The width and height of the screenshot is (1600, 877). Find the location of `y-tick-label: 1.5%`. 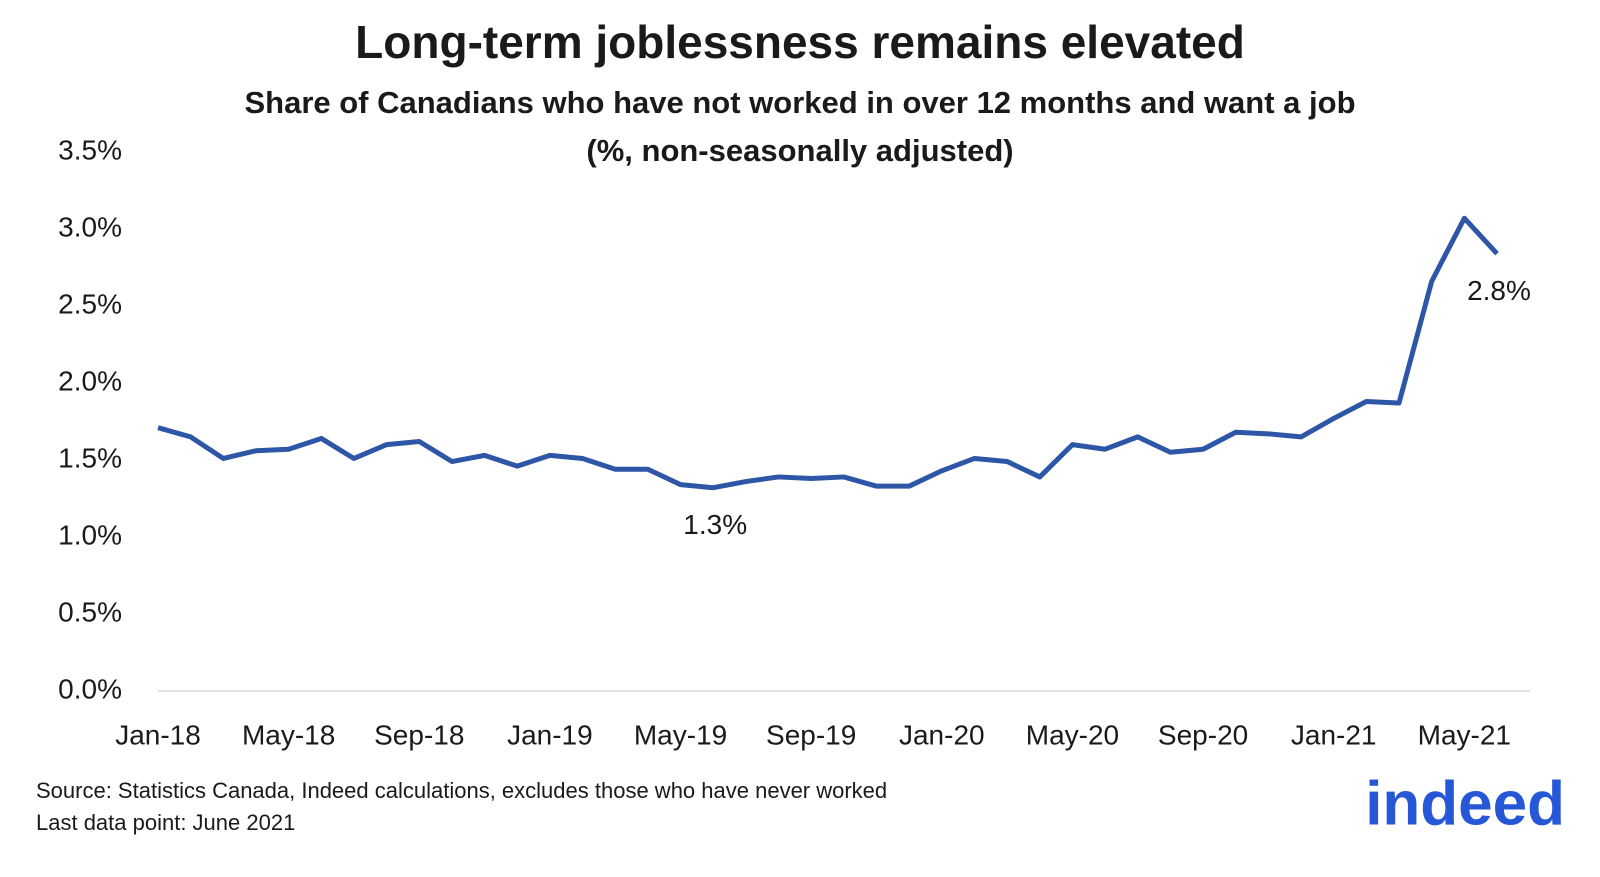

y-tick-label: 1.5% is located at coordinates (90, 457).